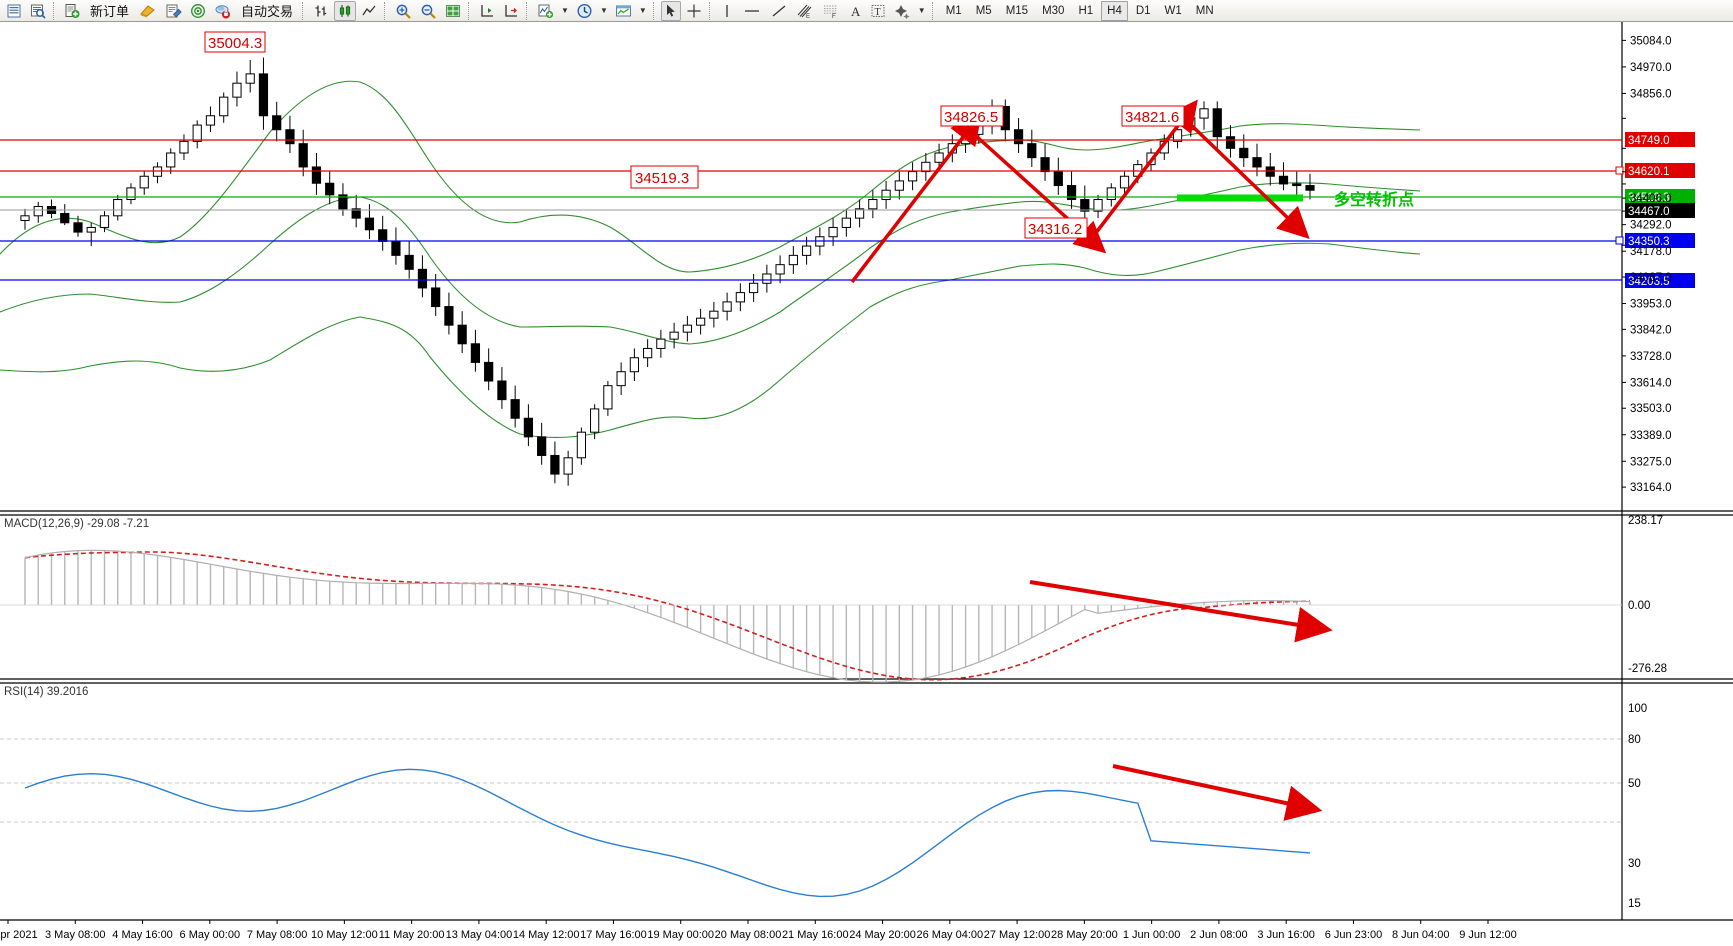 This screenshot has width=1733, height=946. What do you see at coordinates (277, 935) in the screenshot?
I see `time-axis-tick-label: 7 May 08:00` at bounding box center [277, 935].